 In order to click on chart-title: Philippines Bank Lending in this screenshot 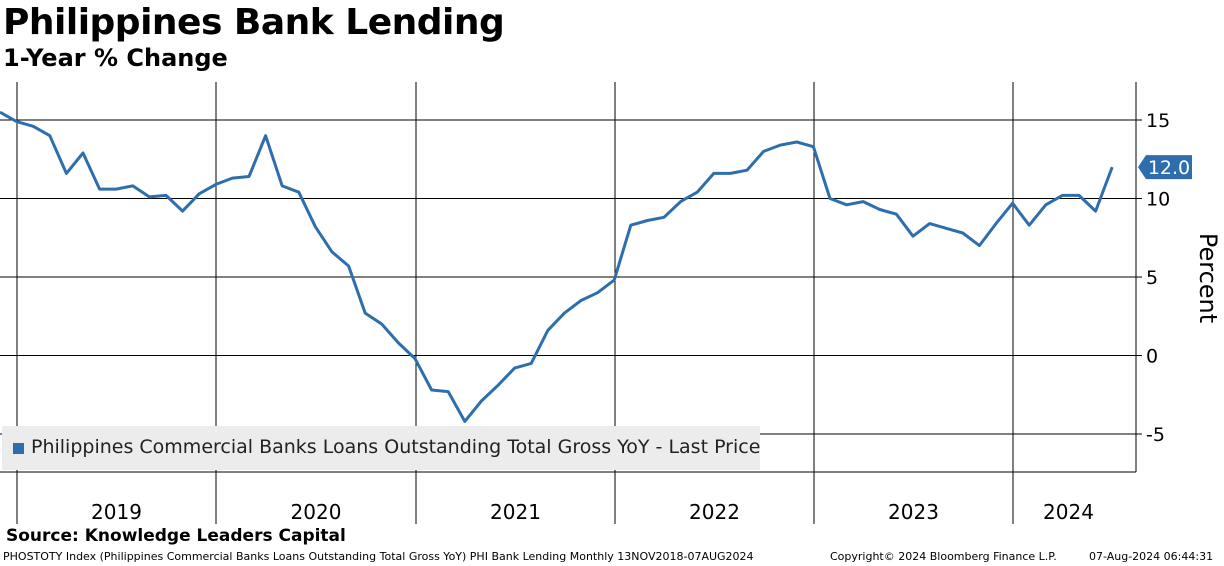, I will do `click(254, 22)`.